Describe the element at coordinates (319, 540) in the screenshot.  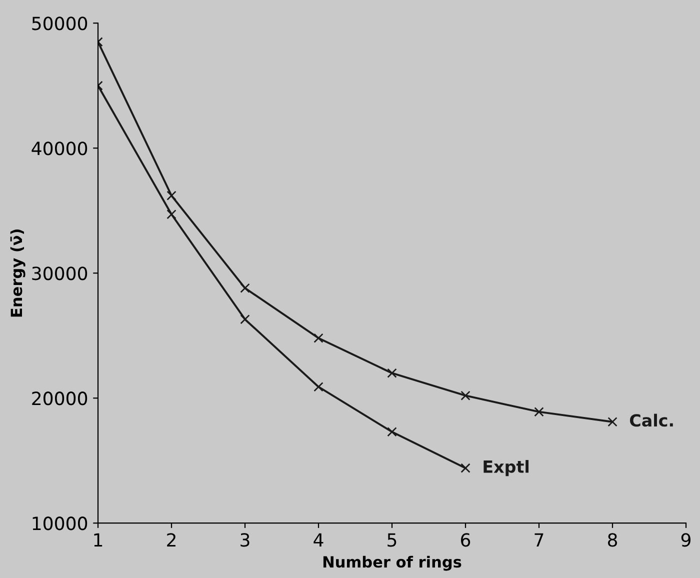
I see `x-tick-label: 4` at that location.